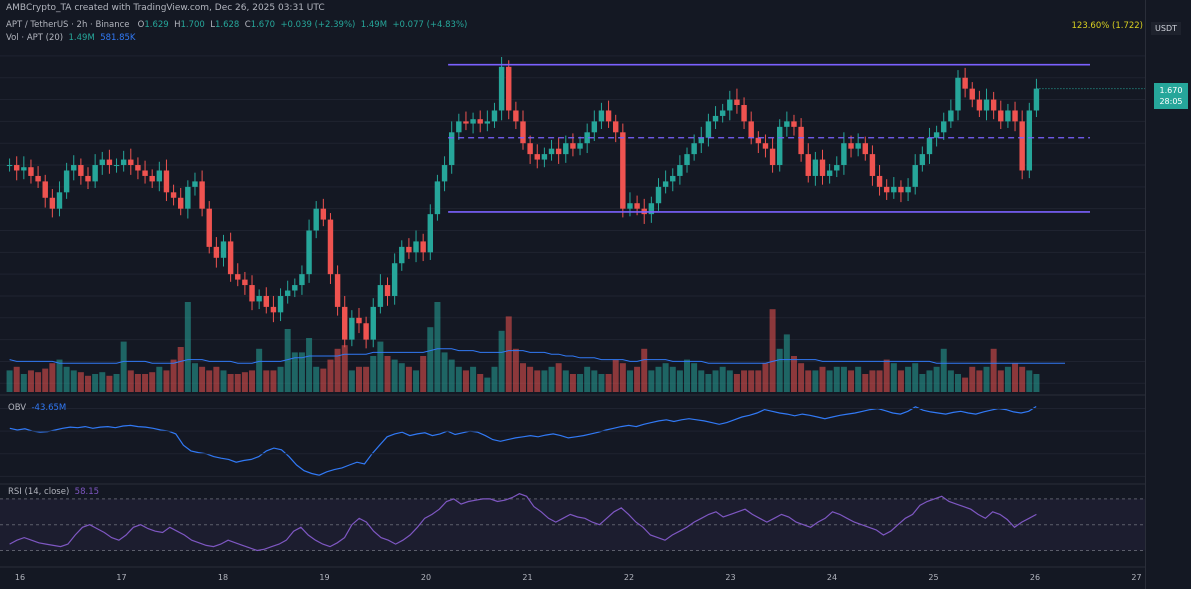 The height and width of the screenshot is (589, 1191). I want to click on axis-unit-label: USDT, so click(1166, 28).